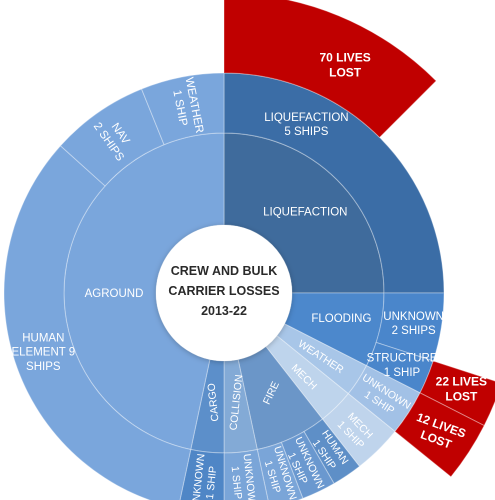 Image resolution: width=495 pixels, height=500 pixels. I want to click on lives-lost-segment-structure, so click(457, 393).